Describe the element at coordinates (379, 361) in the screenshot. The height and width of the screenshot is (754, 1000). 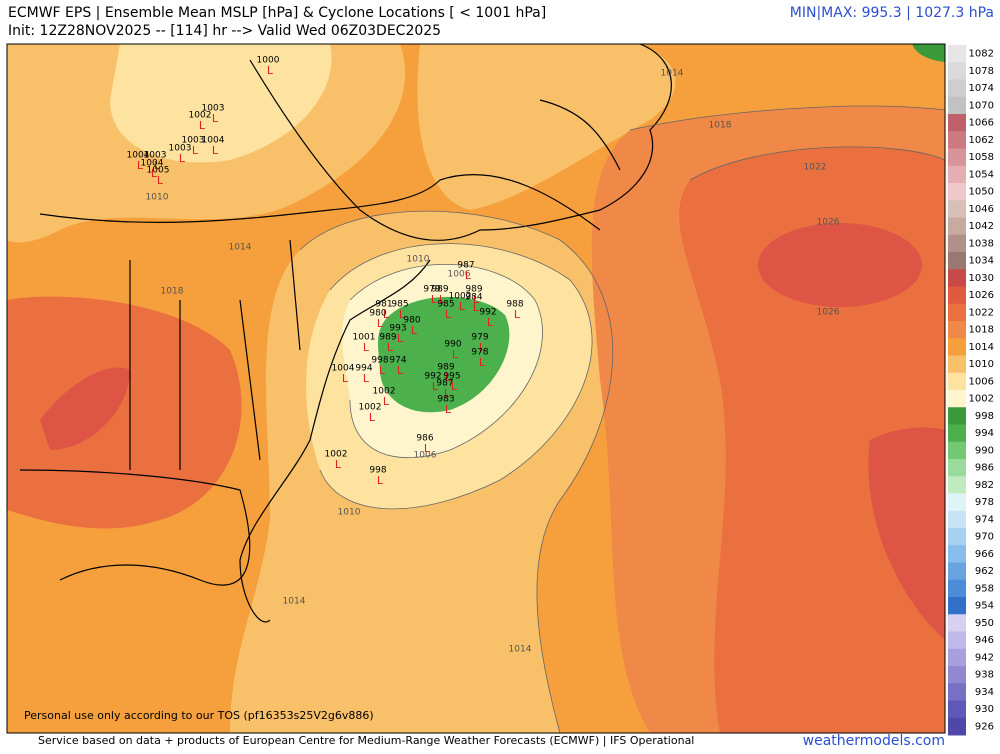
I see `cyclone-pressure: 998` at that location.